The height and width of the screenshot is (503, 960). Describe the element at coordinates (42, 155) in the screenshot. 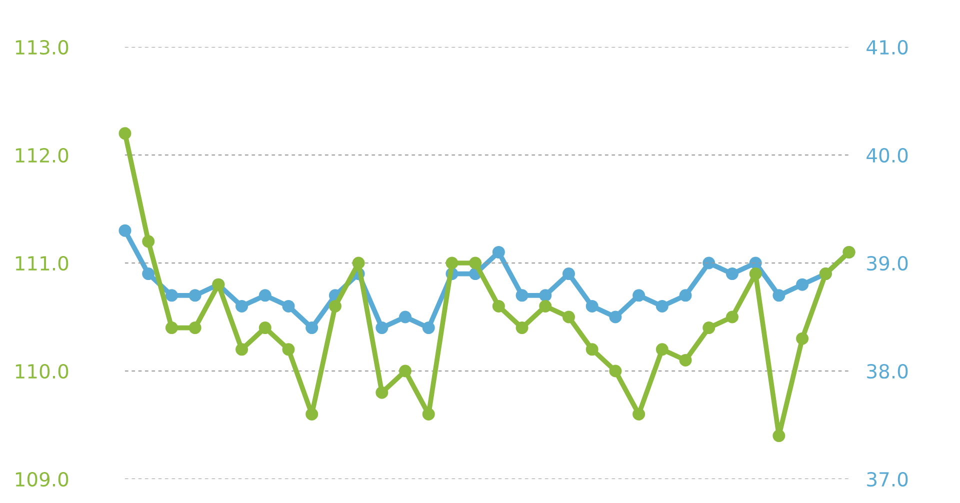

I see `y-tick-label: 112.0` at that location.